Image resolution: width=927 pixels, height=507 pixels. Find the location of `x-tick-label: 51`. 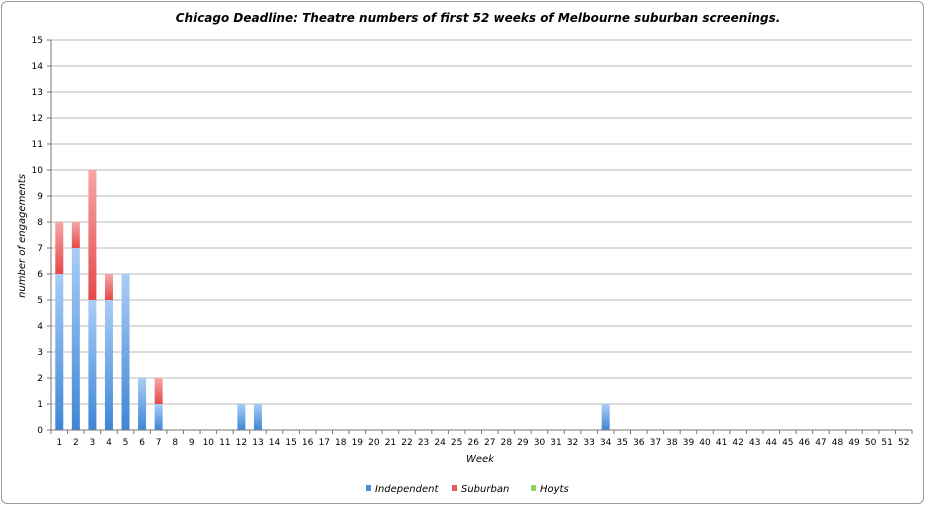

x-tick-label: 51 is located at coordinates (886, 443).